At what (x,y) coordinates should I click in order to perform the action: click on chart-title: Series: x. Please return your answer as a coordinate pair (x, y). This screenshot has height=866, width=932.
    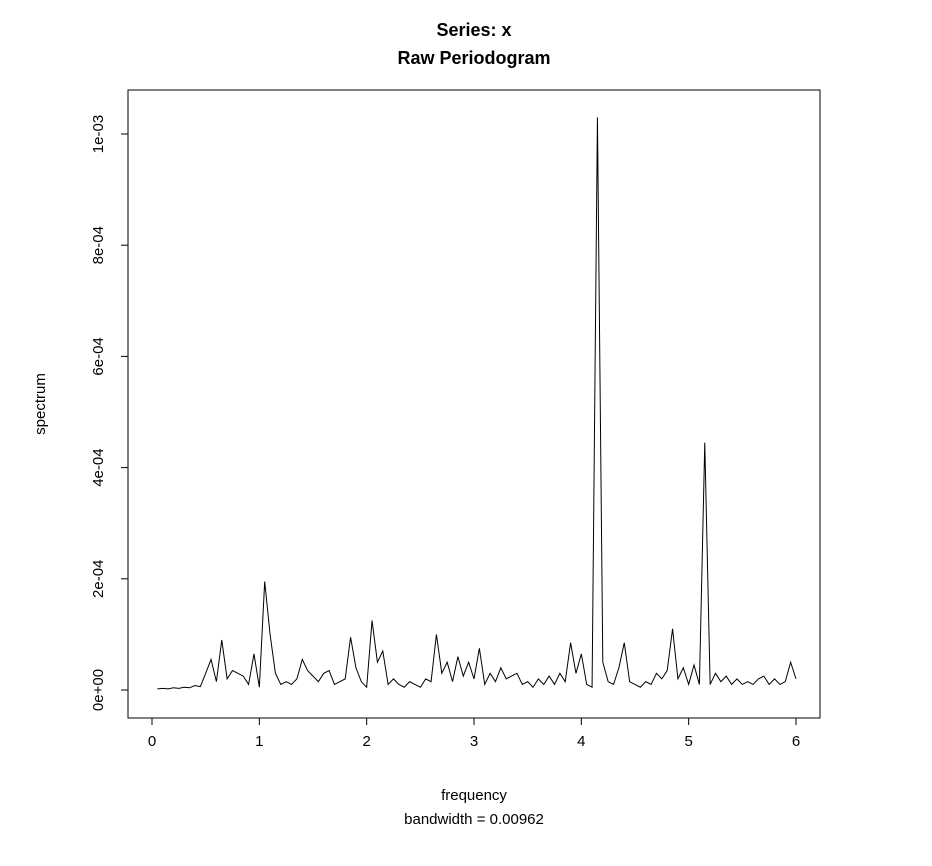
    Looking at the image, I should click on (473, 30).